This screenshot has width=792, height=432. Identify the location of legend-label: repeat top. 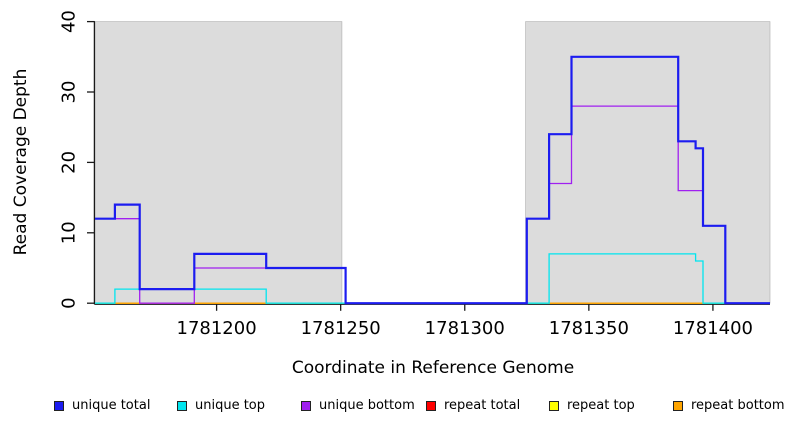
(601, 405).